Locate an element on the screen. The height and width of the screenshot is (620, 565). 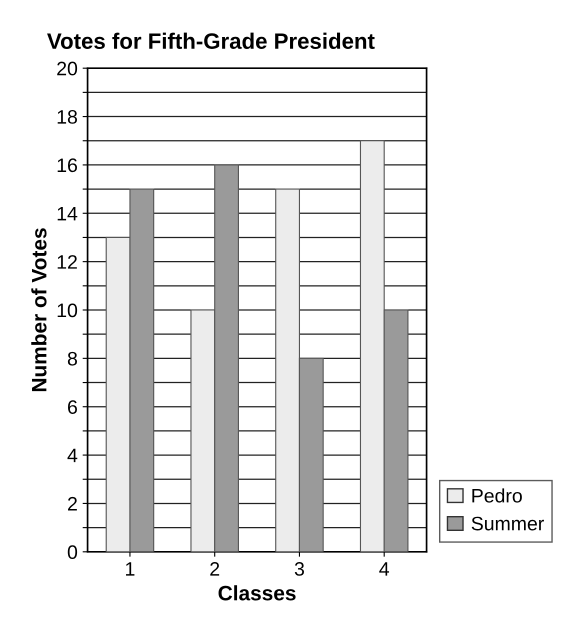
x-tick-label: 3 is located at coordinates (299, 569).